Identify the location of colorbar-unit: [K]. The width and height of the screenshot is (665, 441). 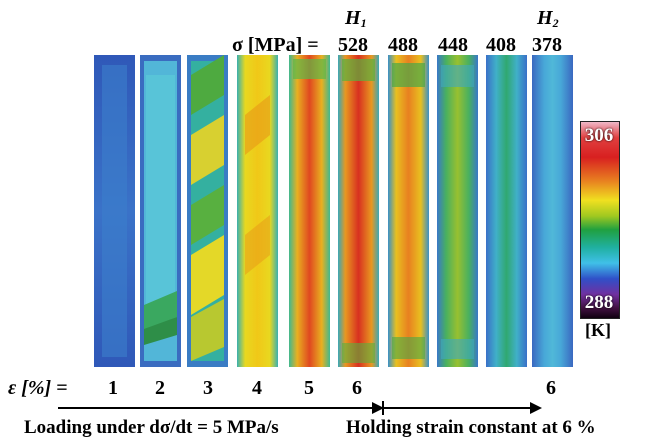
(598, 330).